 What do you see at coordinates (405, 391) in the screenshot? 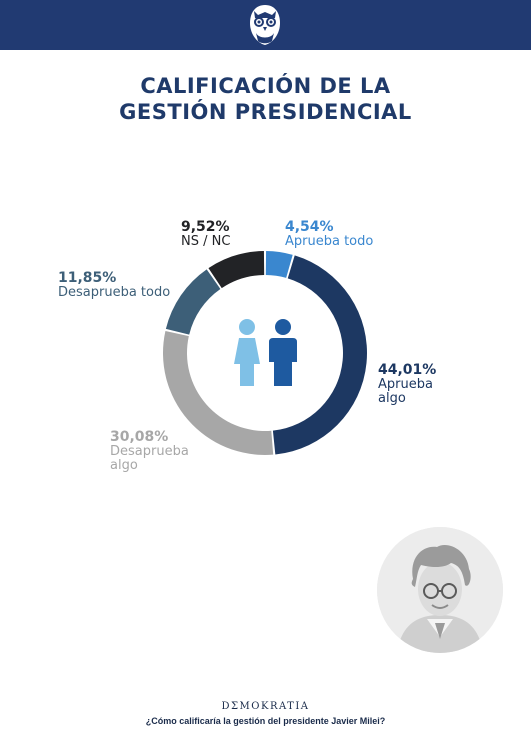
I see `slice-name: Aprueba algo` at bounding box center [405, 391].